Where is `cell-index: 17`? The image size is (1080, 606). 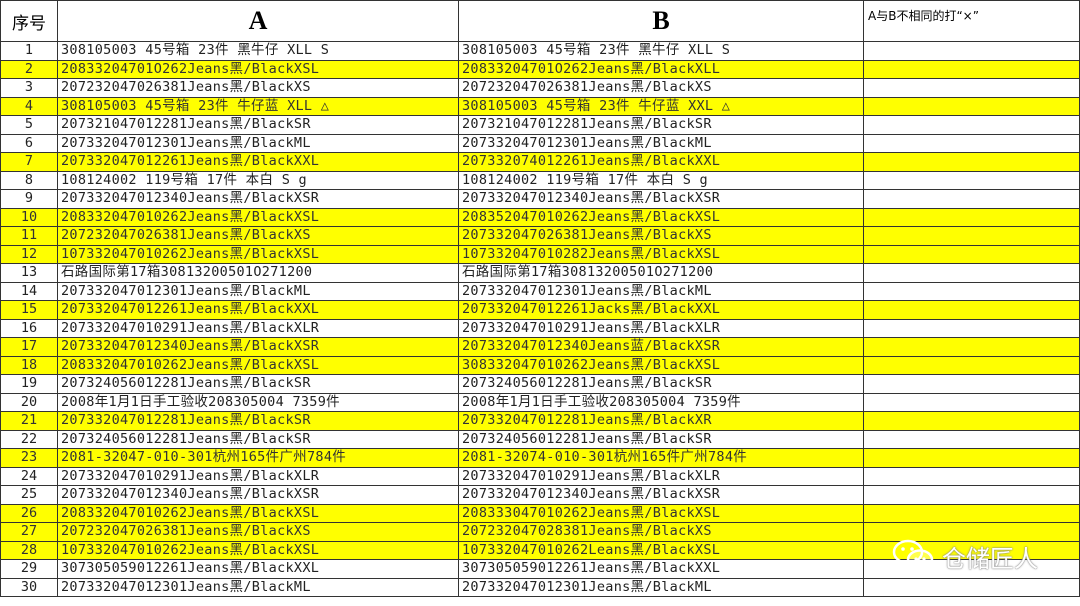 cell-index: 17 is located at coordinates (29, 347).